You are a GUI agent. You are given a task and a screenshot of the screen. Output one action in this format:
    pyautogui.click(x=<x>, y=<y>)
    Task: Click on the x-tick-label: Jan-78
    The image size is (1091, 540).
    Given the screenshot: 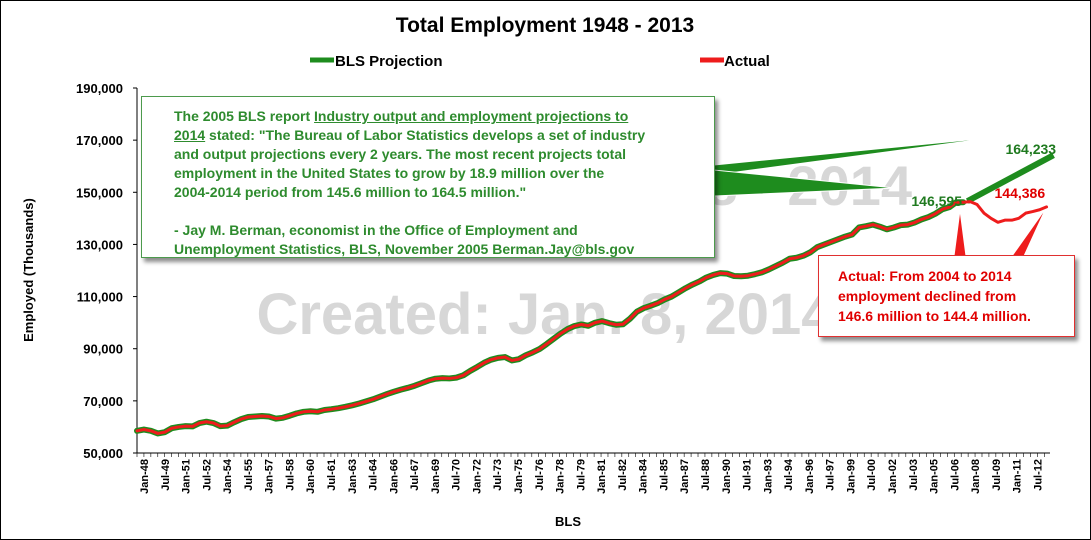 What is the action you would take?
    pyautogui.click(x=561, y=476)
    